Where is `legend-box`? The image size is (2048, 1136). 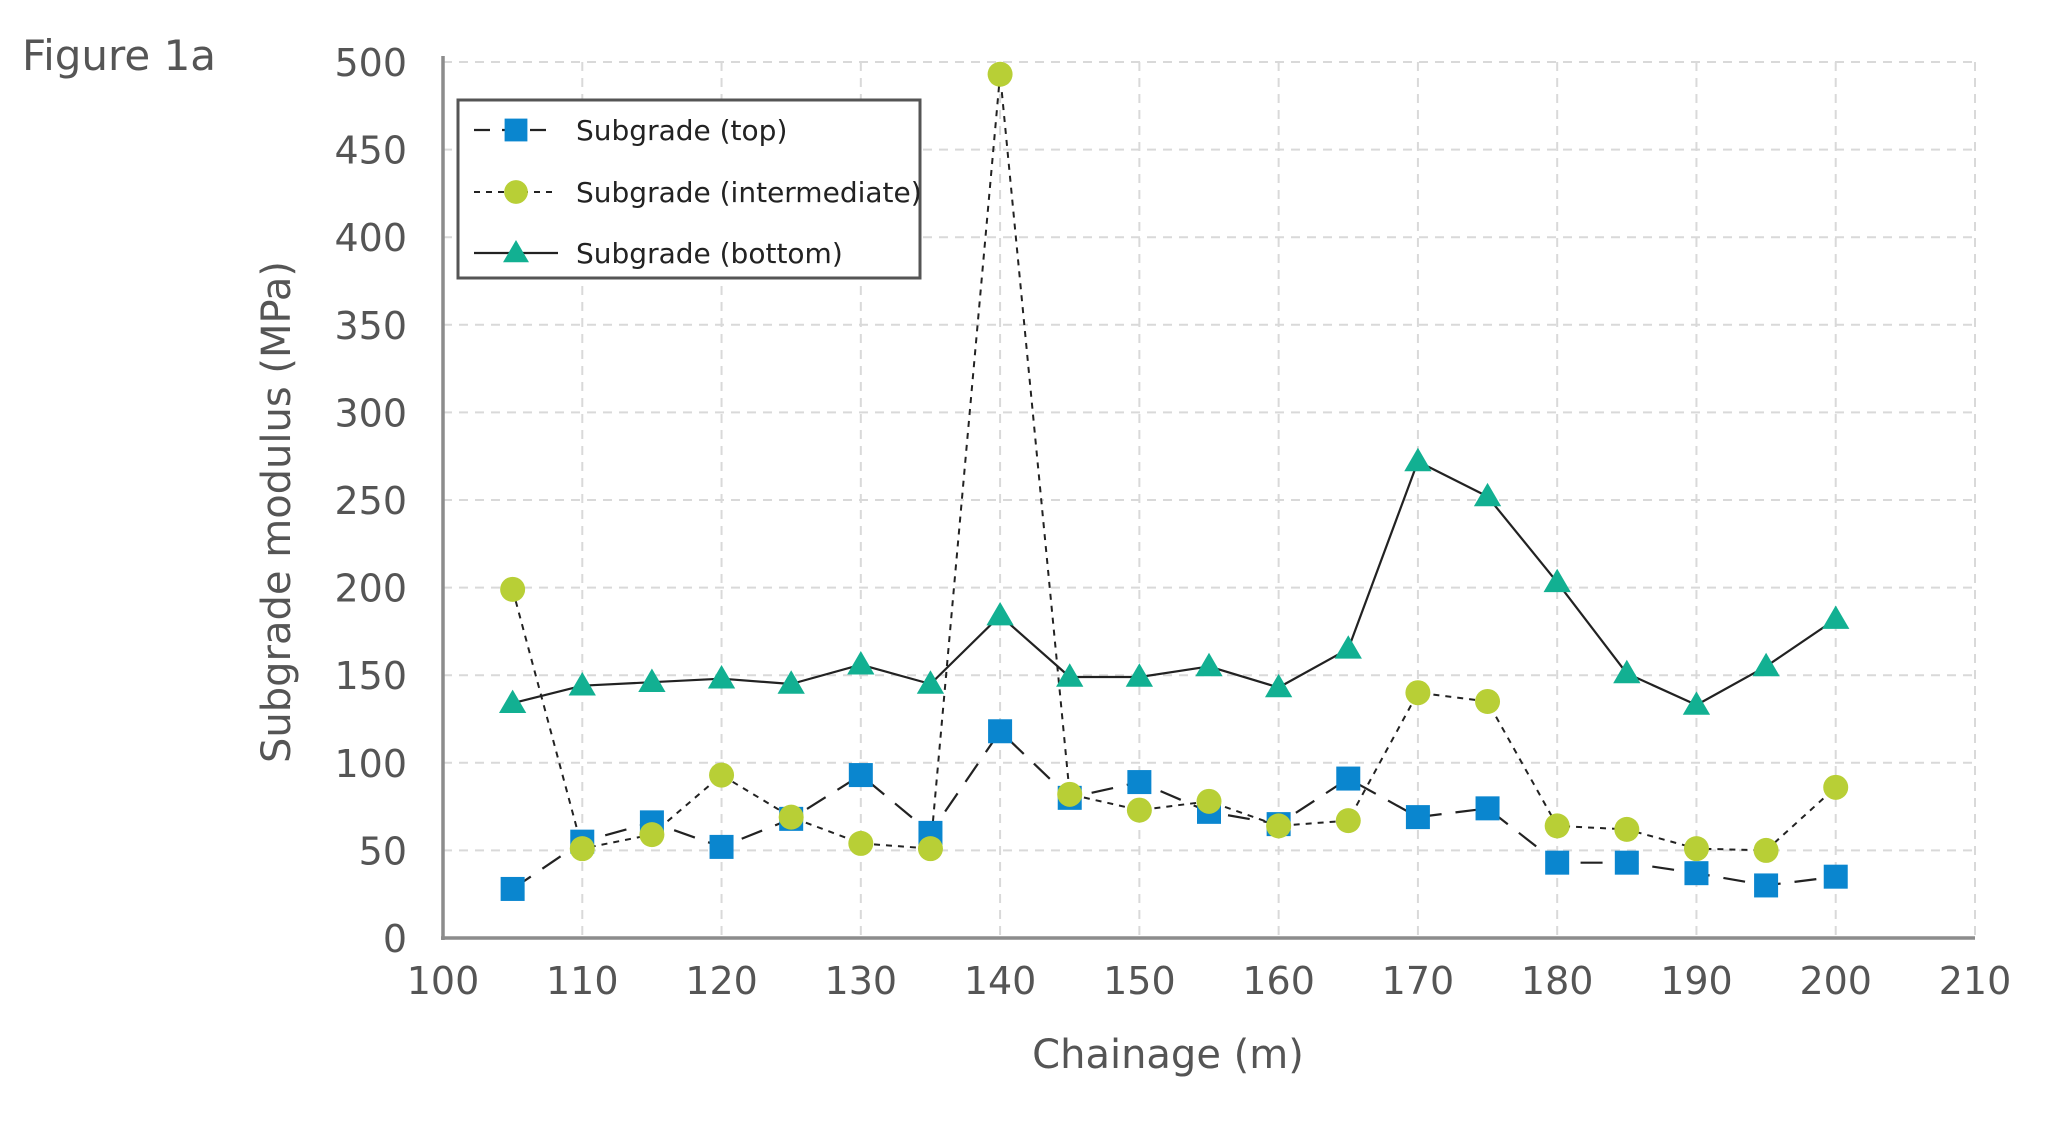
legend-box is located at coordinates (689, 189).